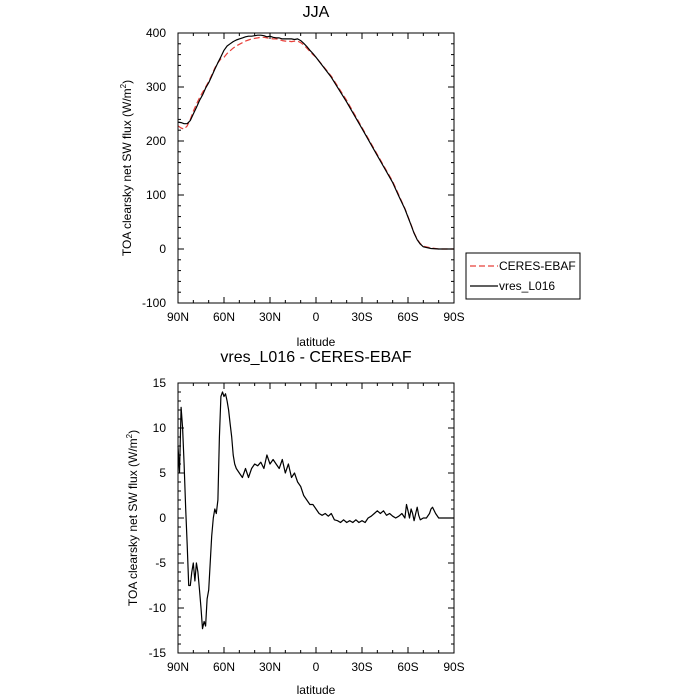 This screenshot has height=700, width=700. What do you see at coordinates (453, 317) in the screenshot?
I see `top-xtick-label: 90S` at bounding box center [453, 317].